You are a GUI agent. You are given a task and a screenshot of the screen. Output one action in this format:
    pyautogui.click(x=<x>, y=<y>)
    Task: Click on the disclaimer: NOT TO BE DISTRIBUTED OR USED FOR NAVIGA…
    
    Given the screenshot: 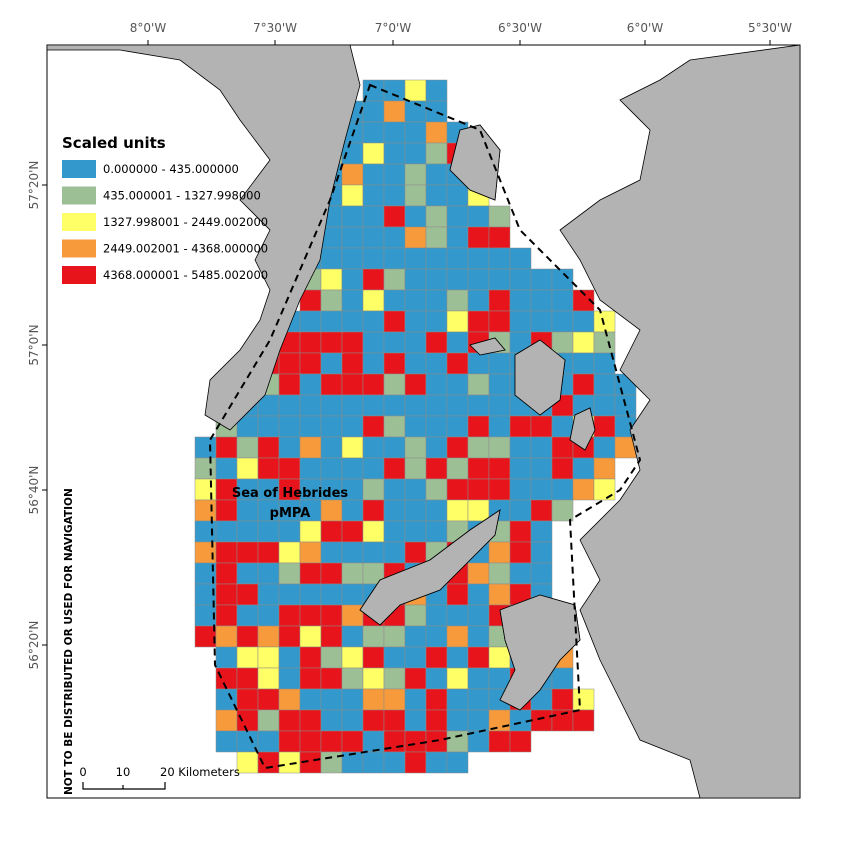 What is the action you would take?
    pyautogui.click(x=69, y=641)
    